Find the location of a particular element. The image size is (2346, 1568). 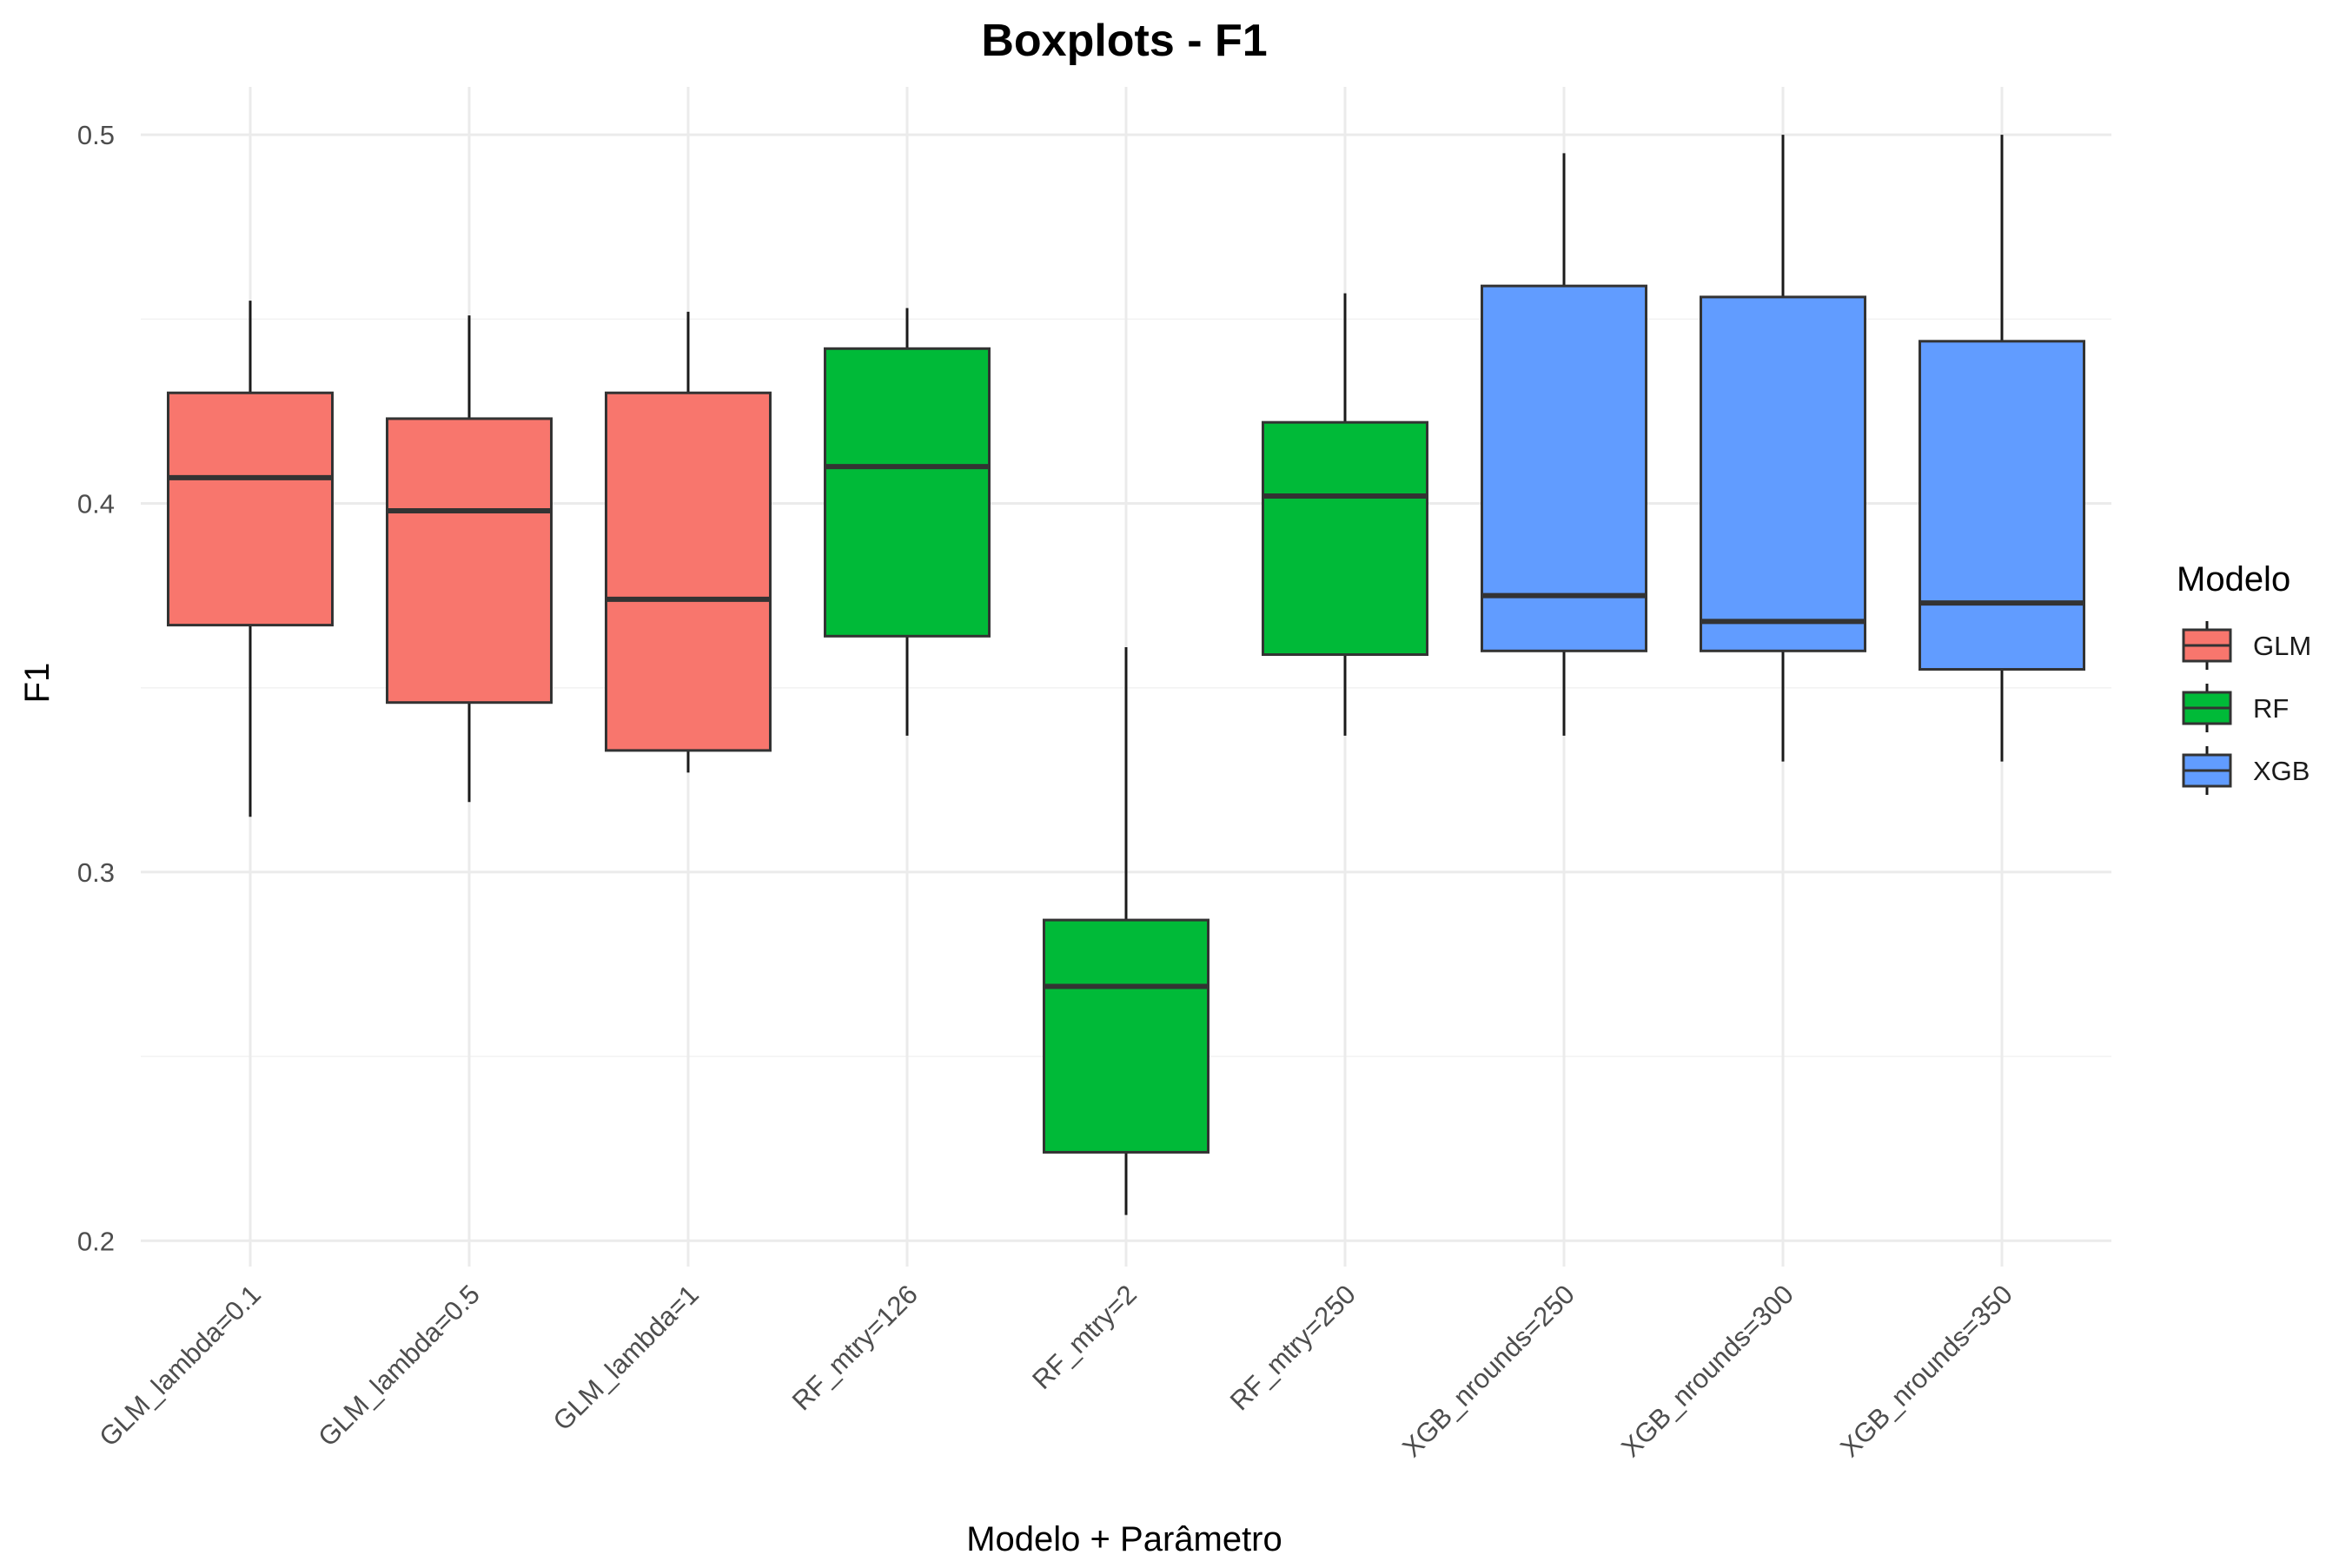

legend: Modelo GLM RF XGB is located at coordinates (2244, 677).